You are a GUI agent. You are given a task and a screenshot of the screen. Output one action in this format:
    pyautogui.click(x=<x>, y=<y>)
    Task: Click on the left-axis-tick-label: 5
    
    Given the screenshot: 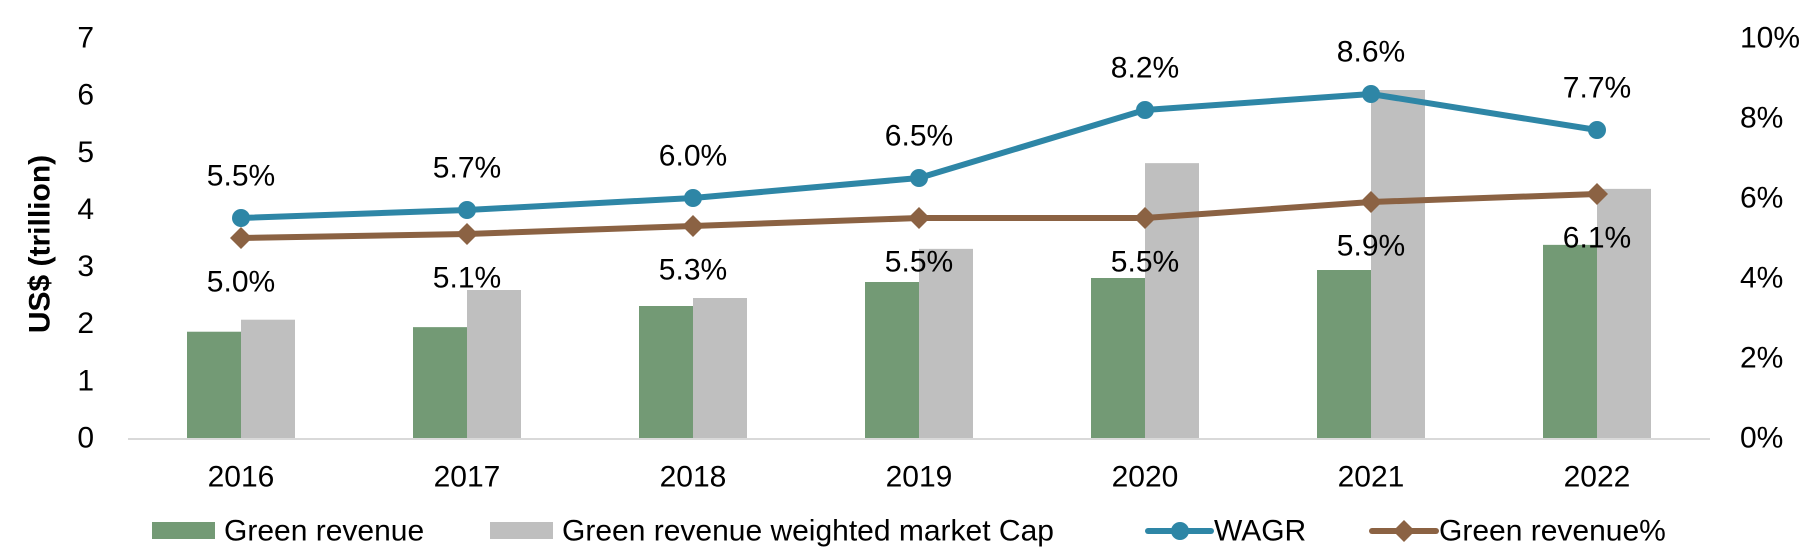 What is the action you would take?
    pyautogui.click(x=85, y=152)
    